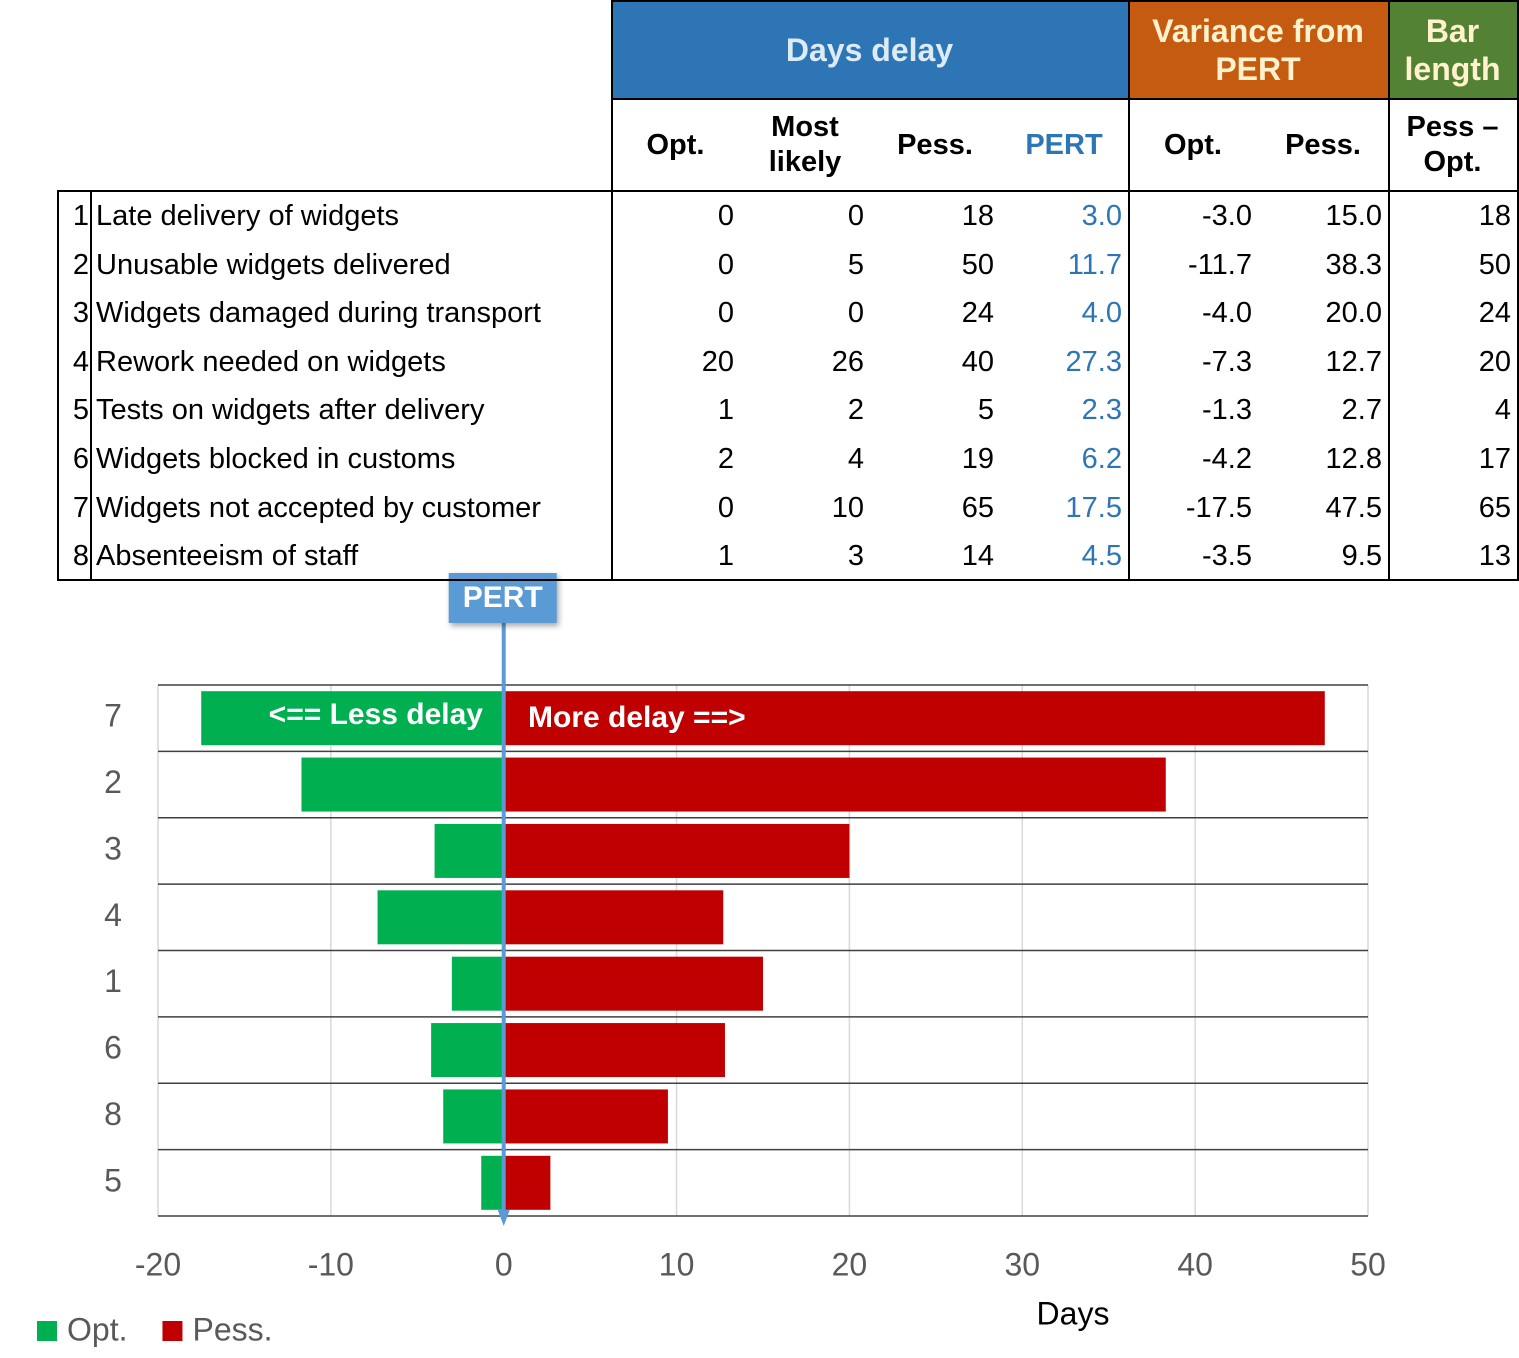 The height and width of the screenshot is (1358, 1519). I want to click on value-cell: 12.7, so click(1353, 361).